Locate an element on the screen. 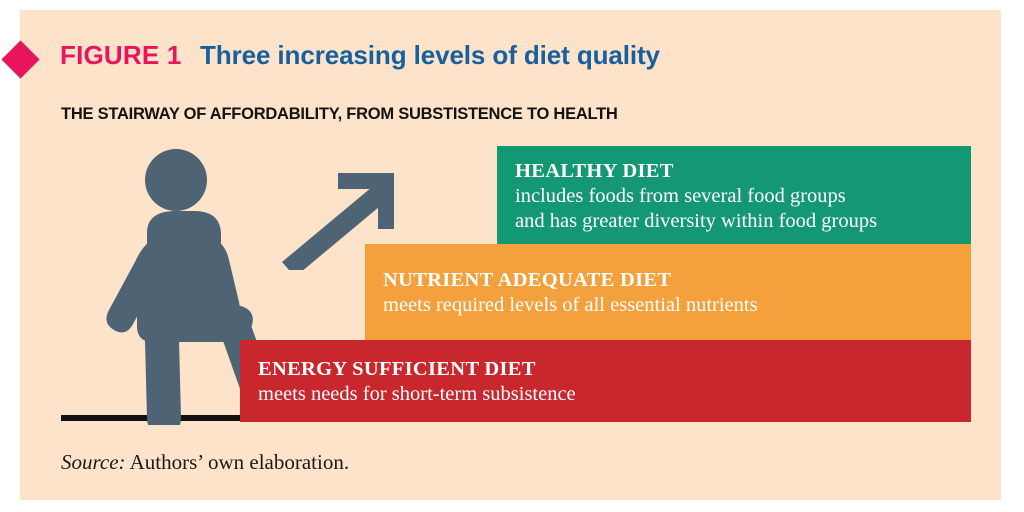 The image size is (1024, 512). step-desc-healthy-line-1: includes foods from several food groups is located at coordinates (680, 196).